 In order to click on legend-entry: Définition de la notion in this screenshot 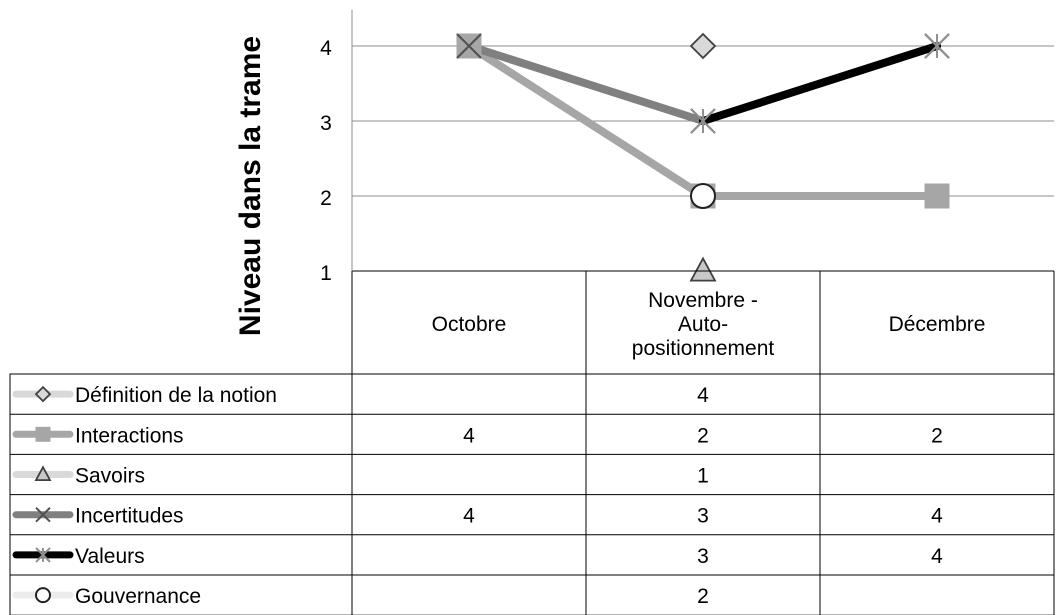, I will do `click(176, 395)`.